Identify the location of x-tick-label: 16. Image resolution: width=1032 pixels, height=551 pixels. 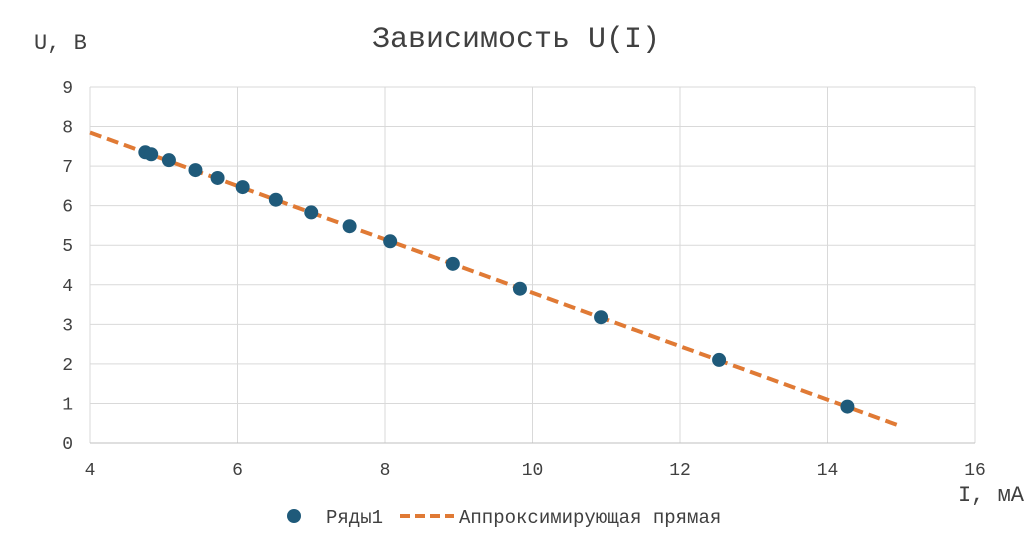
(975, 471).